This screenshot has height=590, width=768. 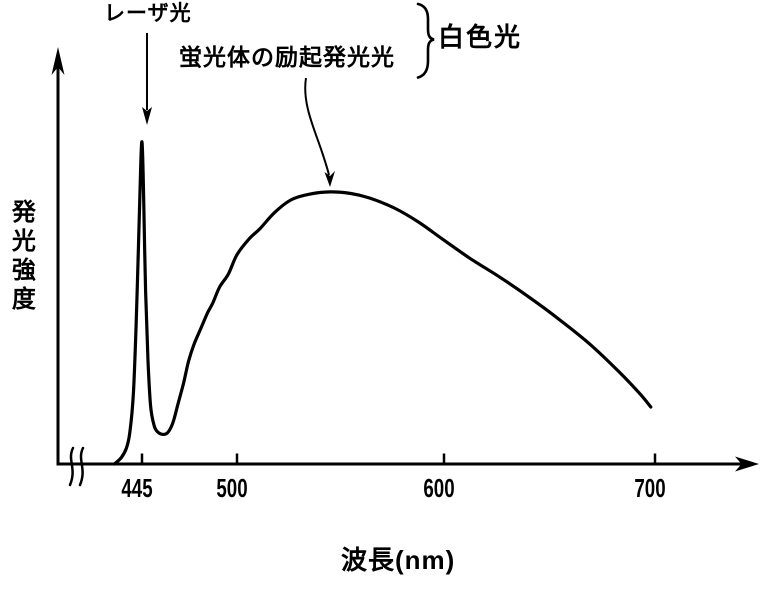 I want to click on x-tick-label: 600, so click(x=439, y=488).